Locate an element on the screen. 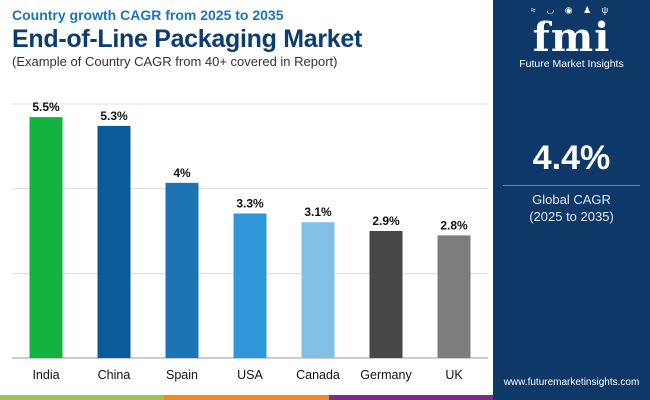  data-label-spain: 4% is located at coordinates (182, 173).